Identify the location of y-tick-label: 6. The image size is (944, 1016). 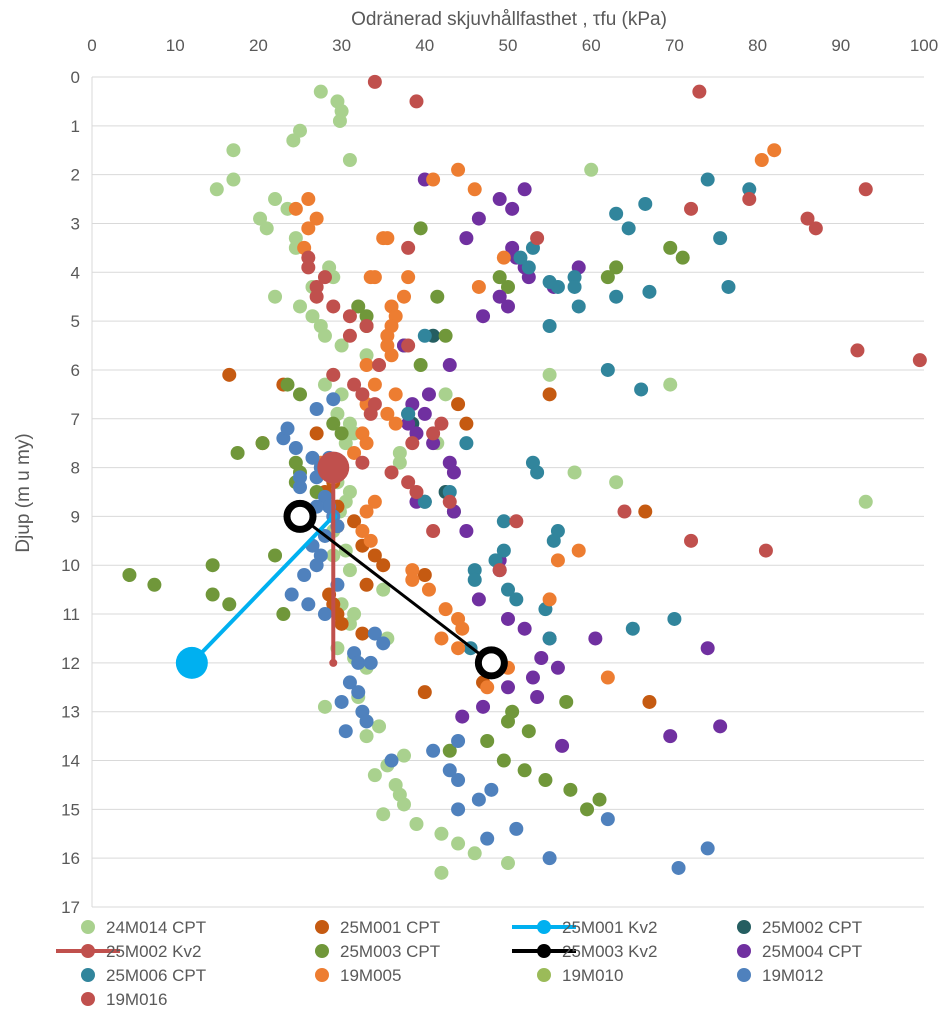
(75, 370).